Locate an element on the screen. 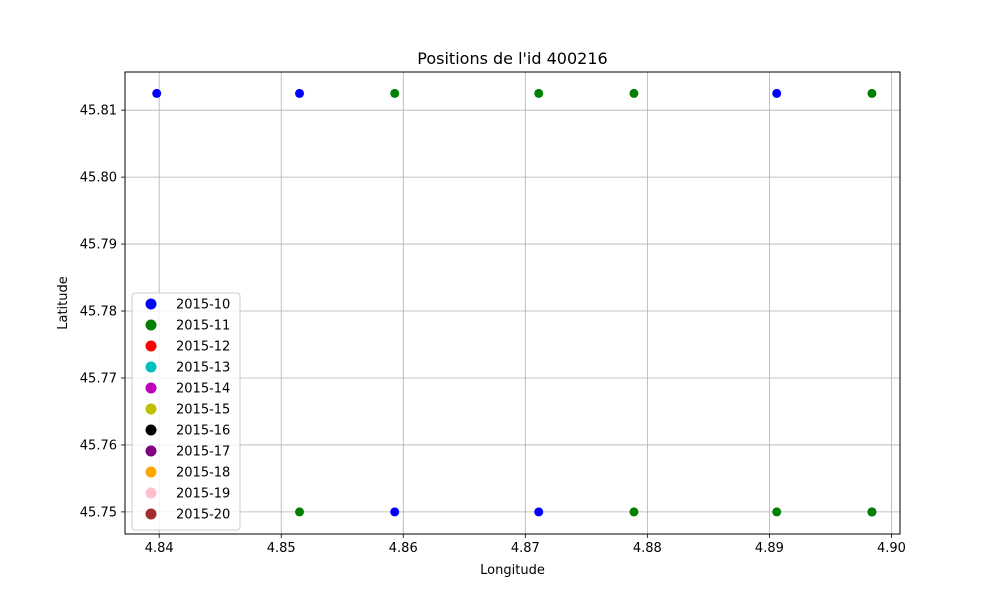  x-axis-ticks: 4.84 4.85 4.86 4.87 4.88 4.89 4.90 is located at coordinates (525, 545).